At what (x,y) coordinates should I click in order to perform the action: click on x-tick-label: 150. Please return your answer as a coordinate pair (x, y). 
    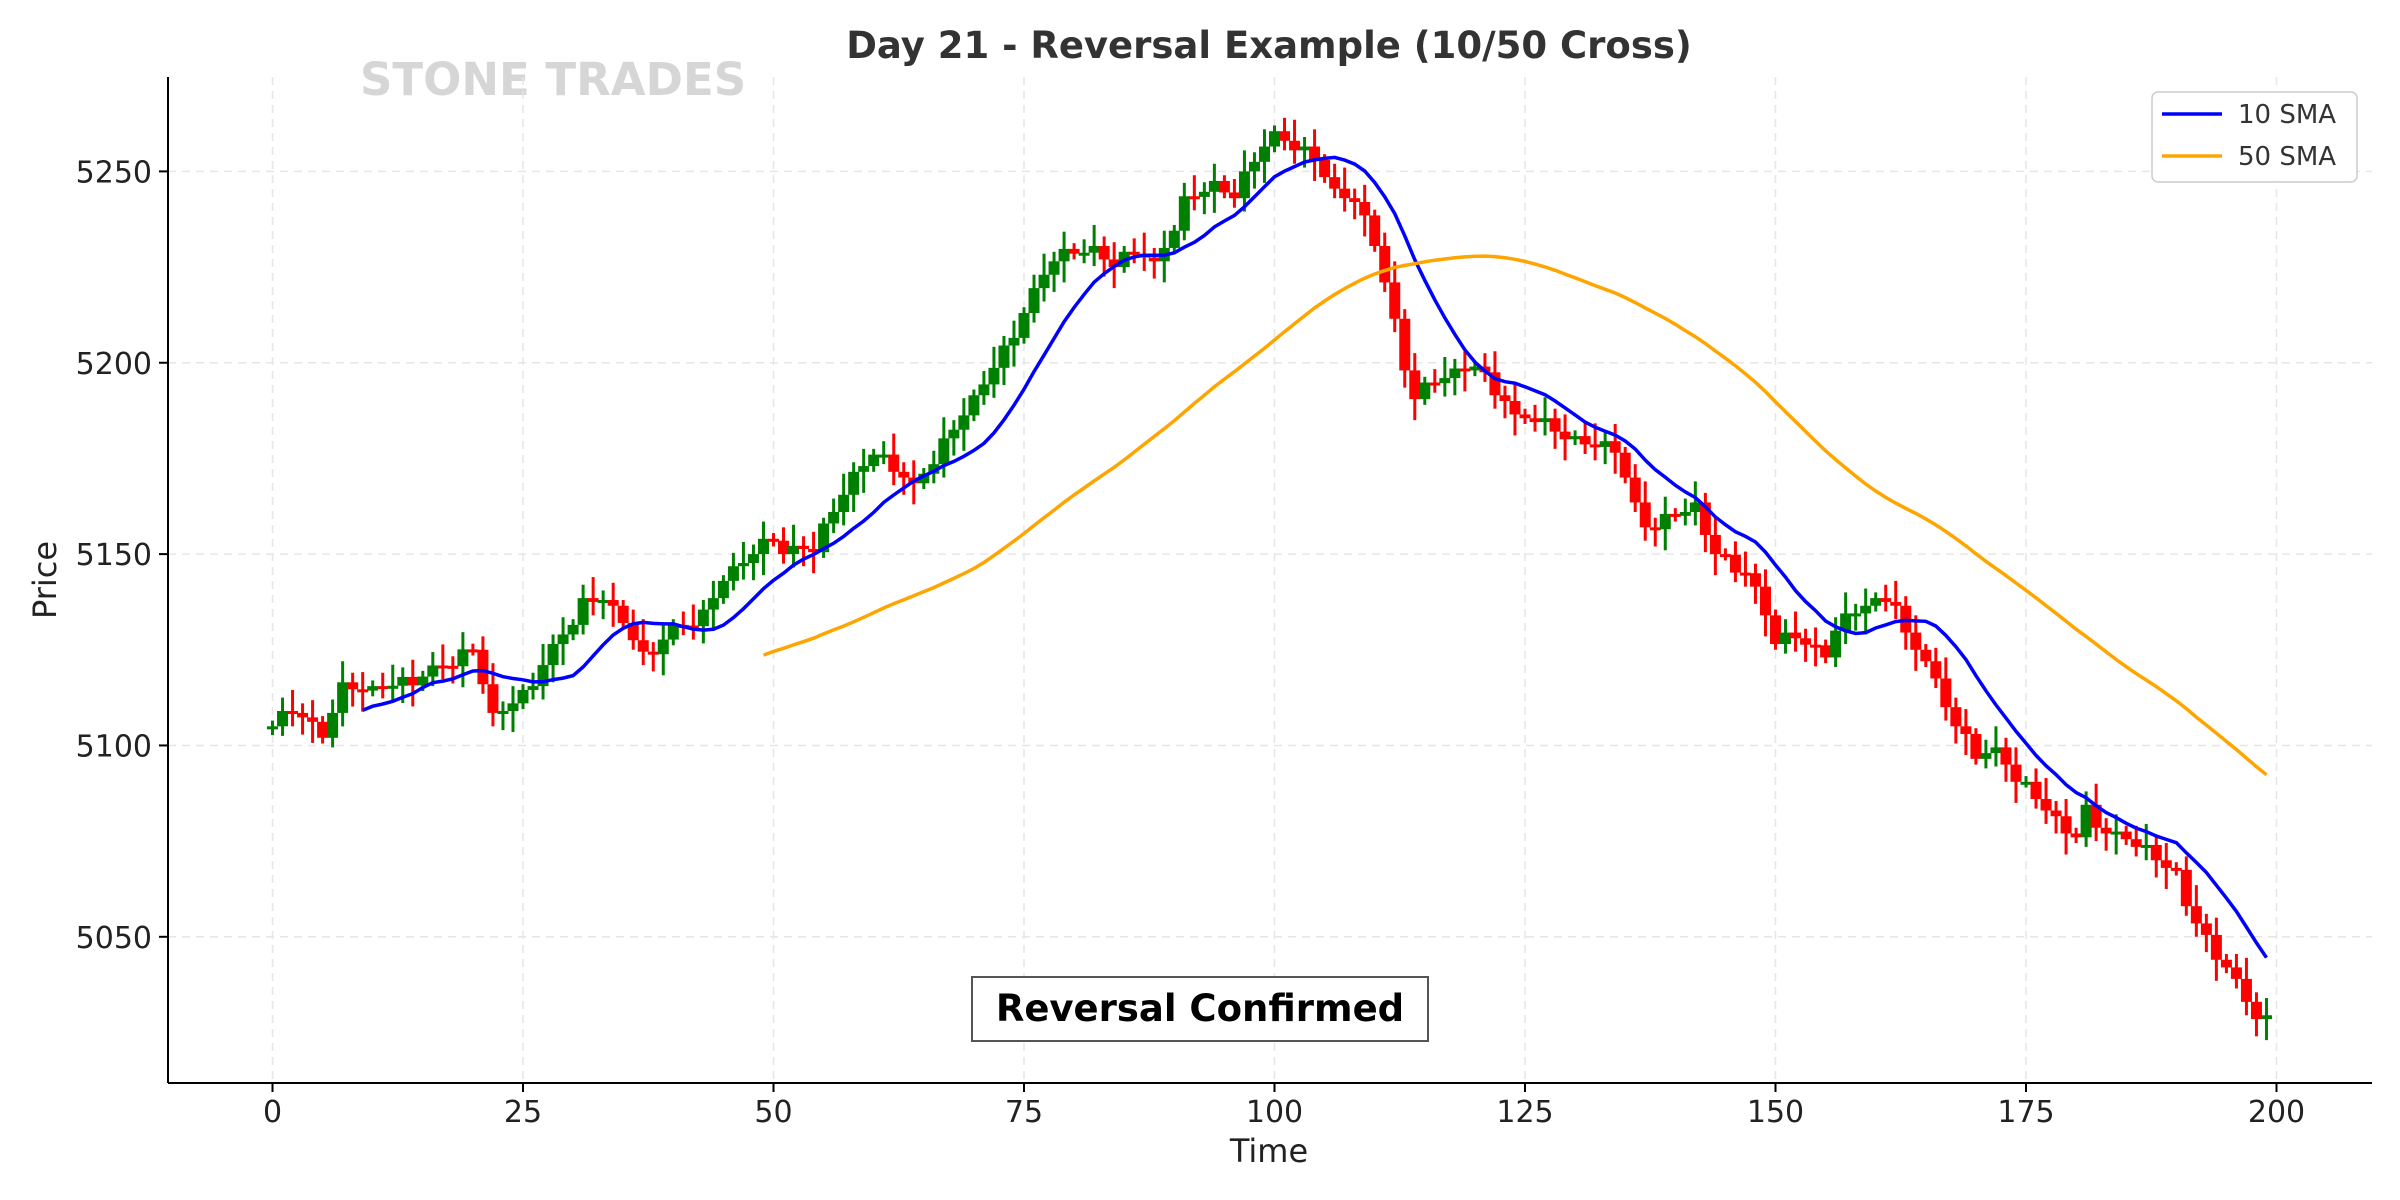
    Looking at the image, I should click on (1775, 1112).